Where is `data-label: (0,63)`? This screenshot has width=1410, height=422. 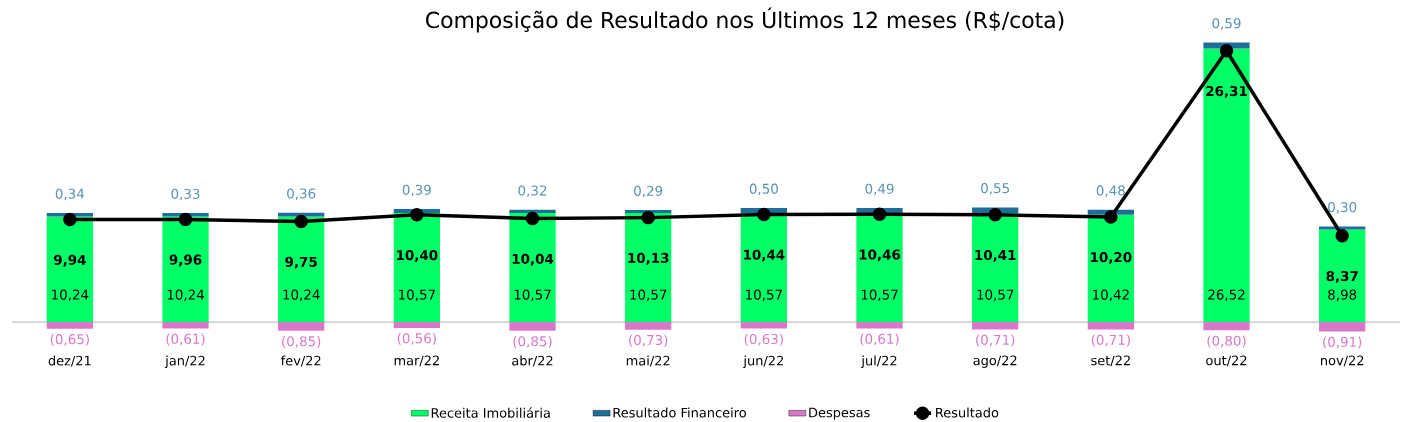 data-label: (0,63) is located at coordinates (763, 339).